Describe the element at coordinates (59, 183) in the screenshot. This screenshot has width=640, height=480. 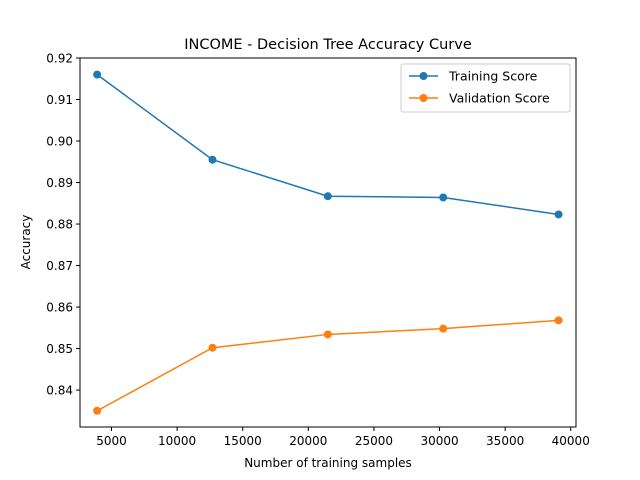
I see `y-tick-label: 0.89` at that location.